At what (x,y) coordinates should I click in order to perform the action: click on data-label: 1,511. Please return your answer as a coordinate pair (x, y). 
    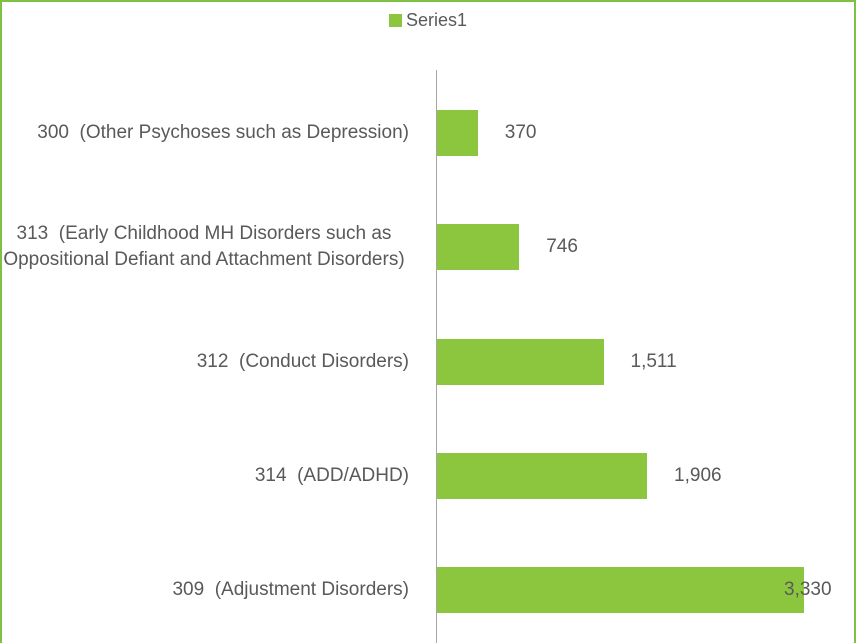
    Looking at the image, I should click on (653, 361).